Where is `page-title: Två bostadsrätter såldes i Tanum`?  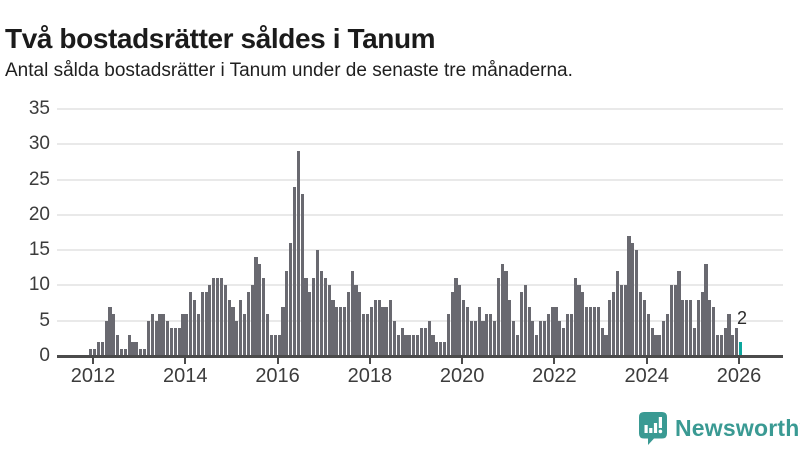
page-title: Två bostadsrätter såldes i Tanum is located at coordinates (220, 38).